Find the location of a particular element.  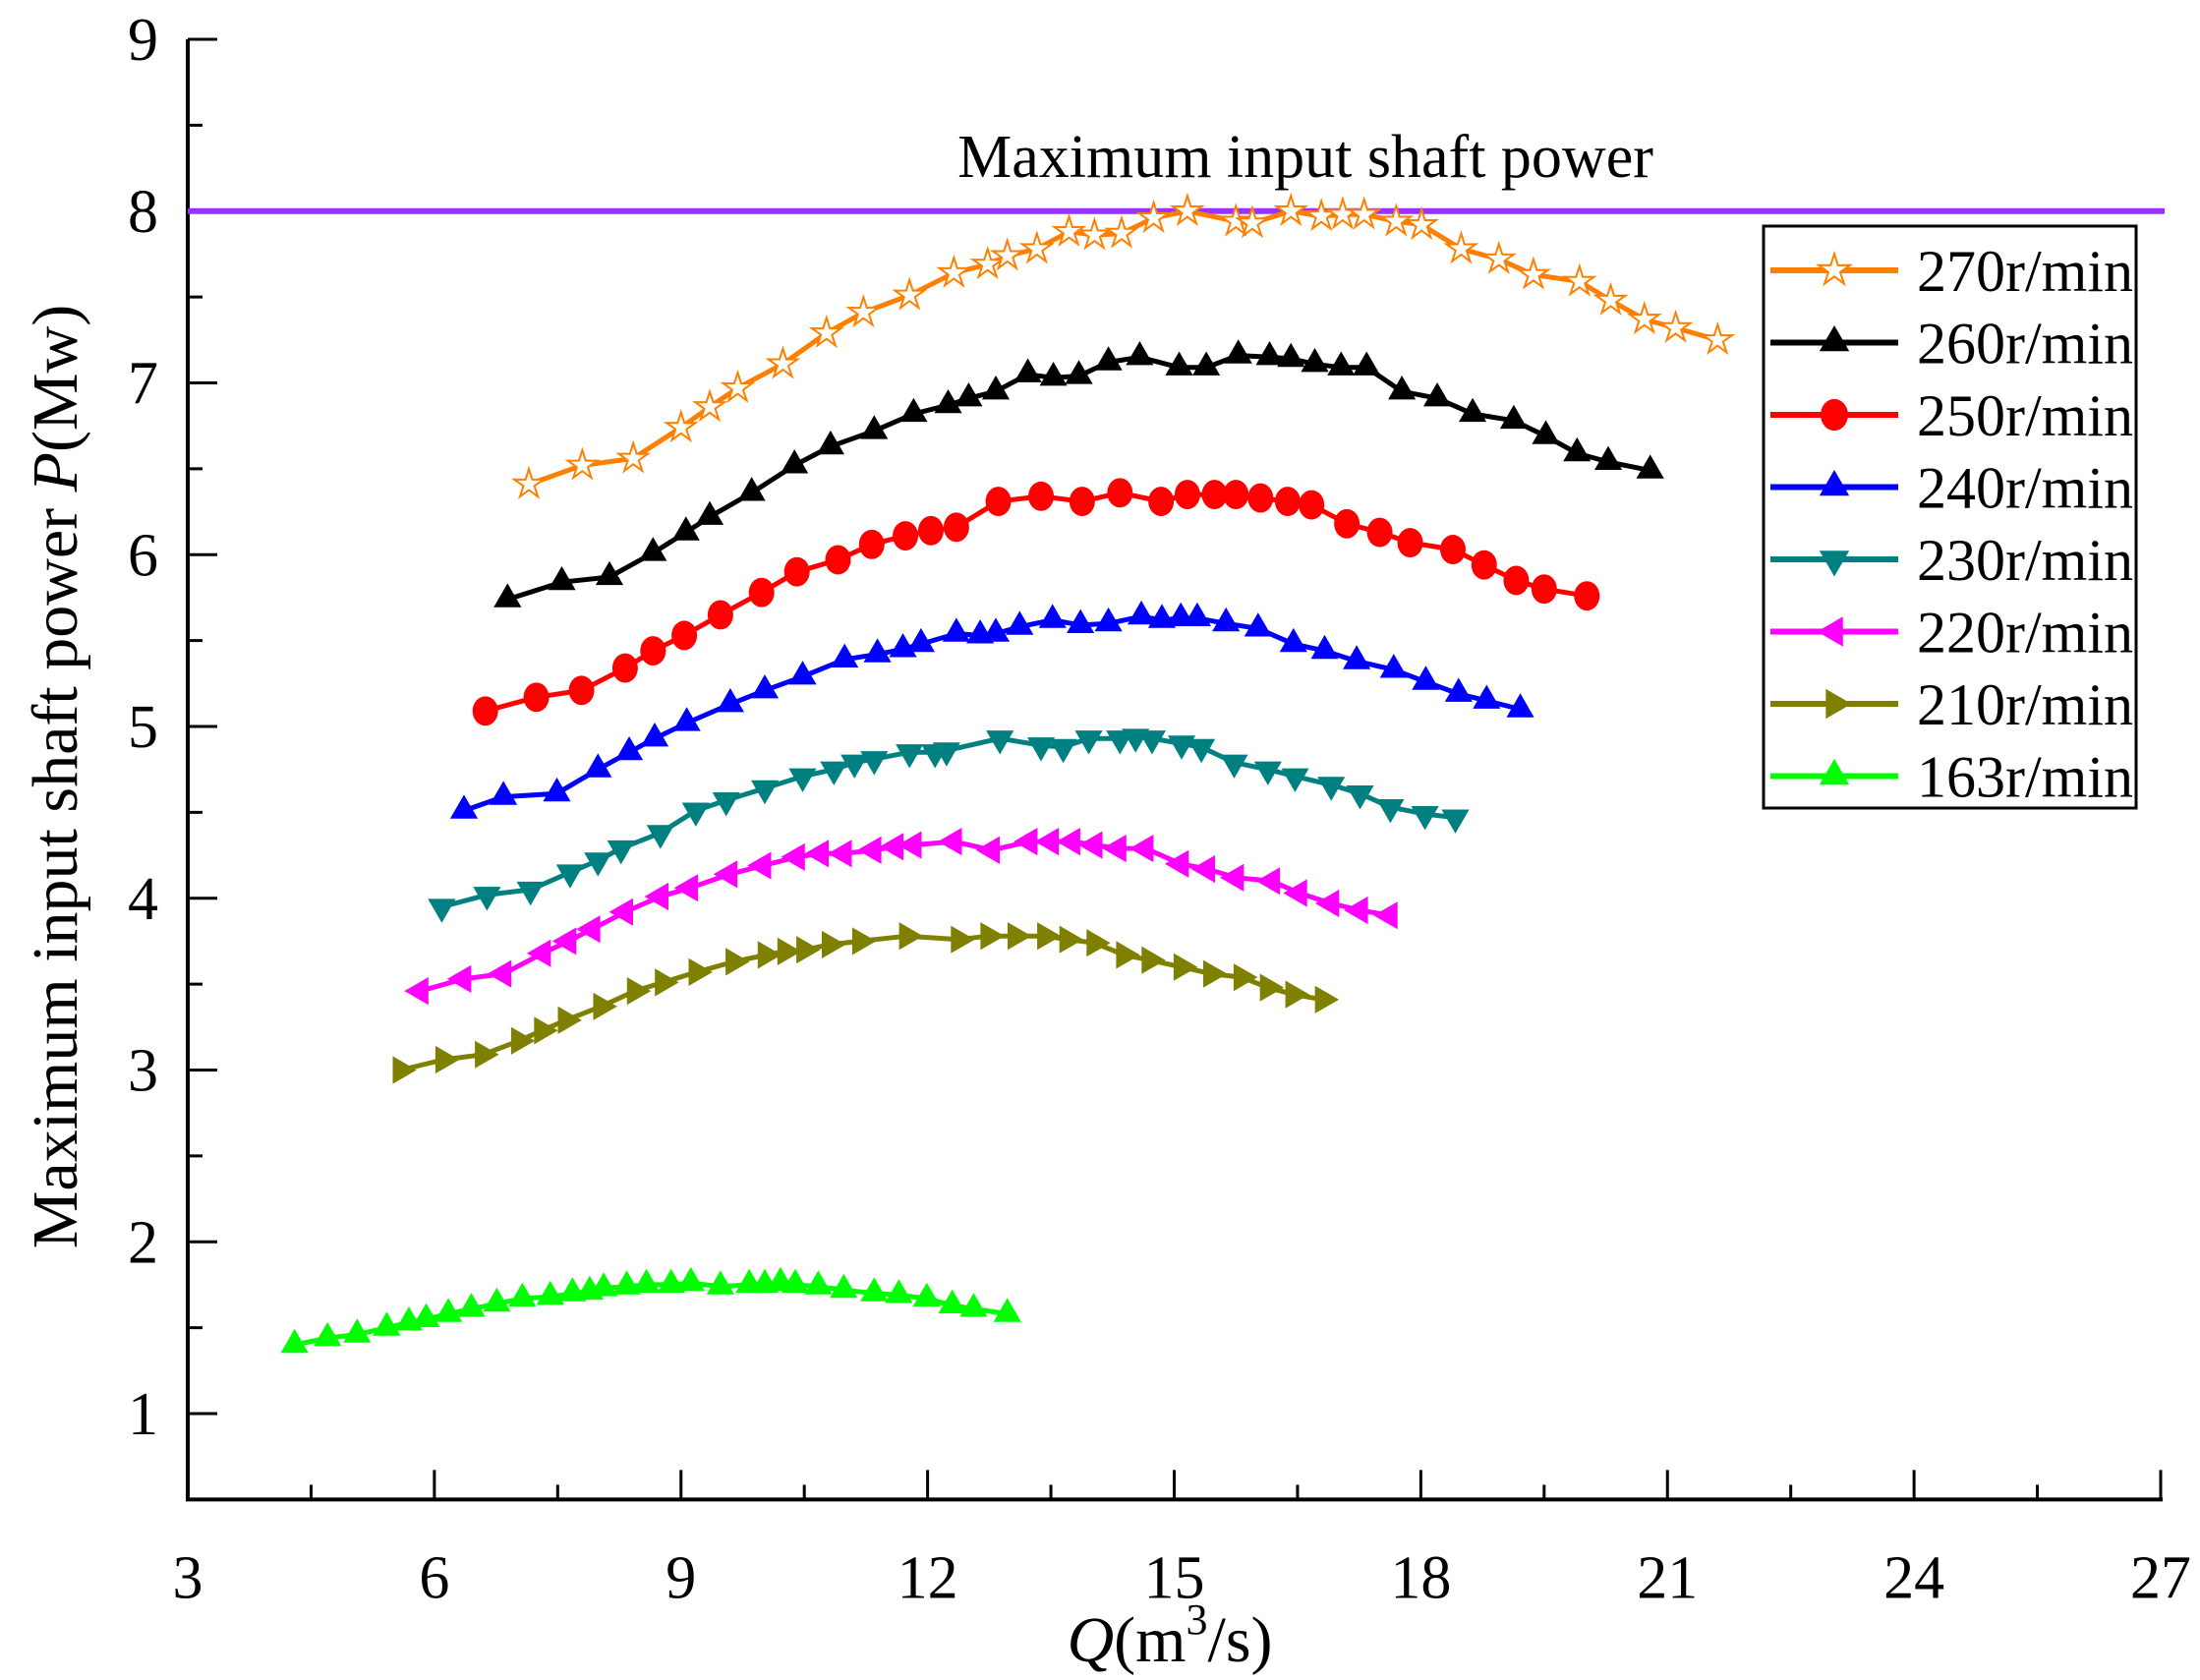

series-250r-min is located at coordinates (1036, 602).